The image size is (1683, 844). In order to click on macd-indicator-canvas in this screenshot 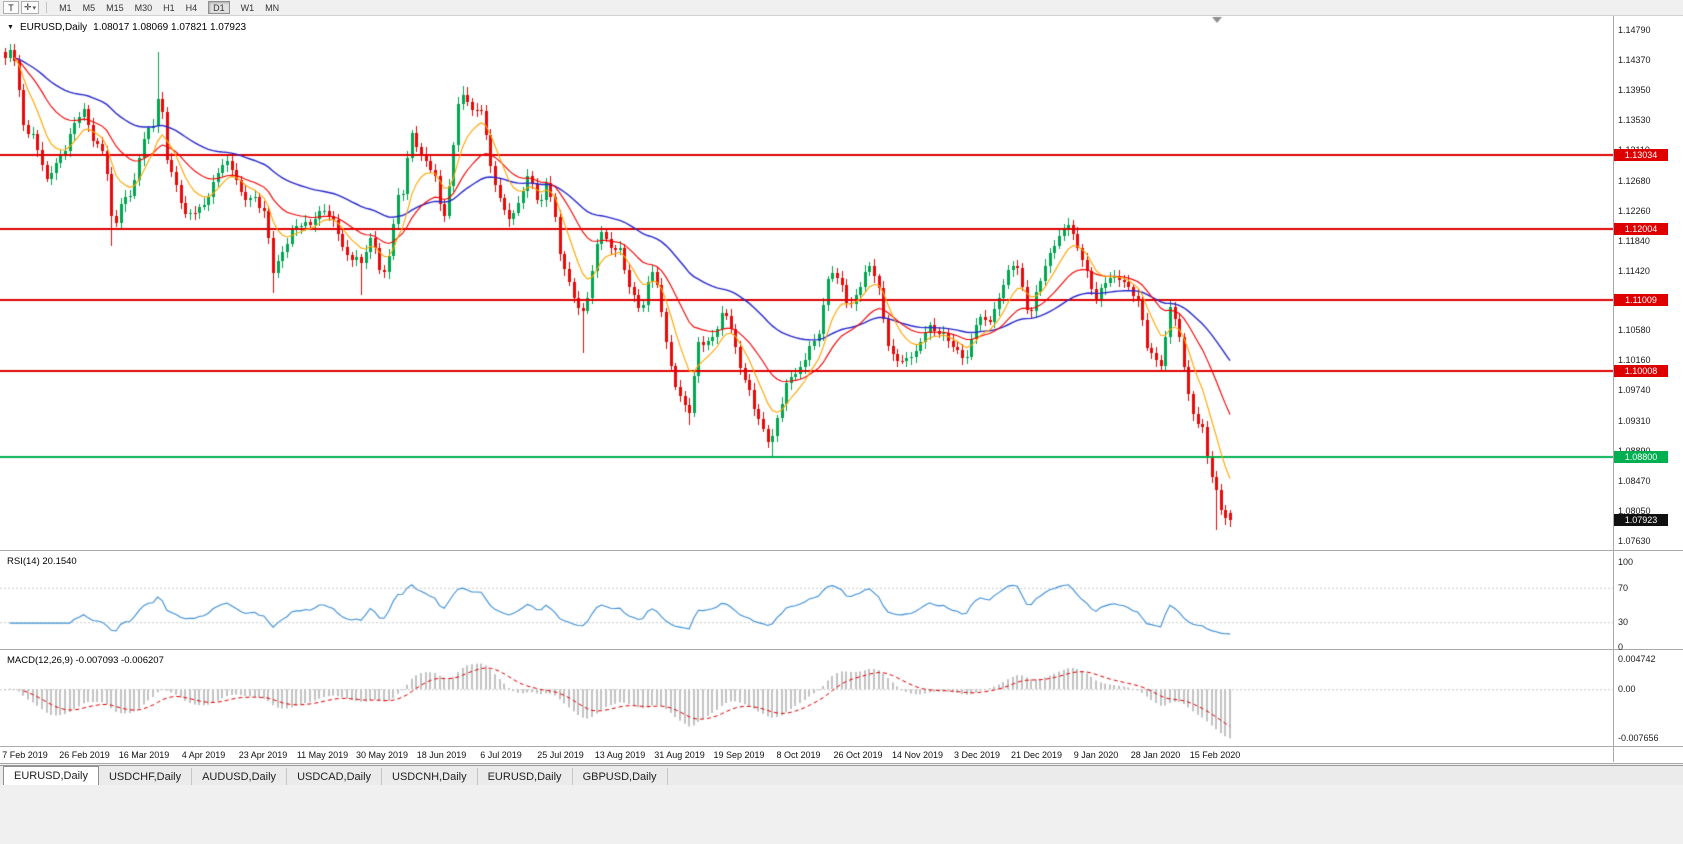, I will do `click(806, 698)`.